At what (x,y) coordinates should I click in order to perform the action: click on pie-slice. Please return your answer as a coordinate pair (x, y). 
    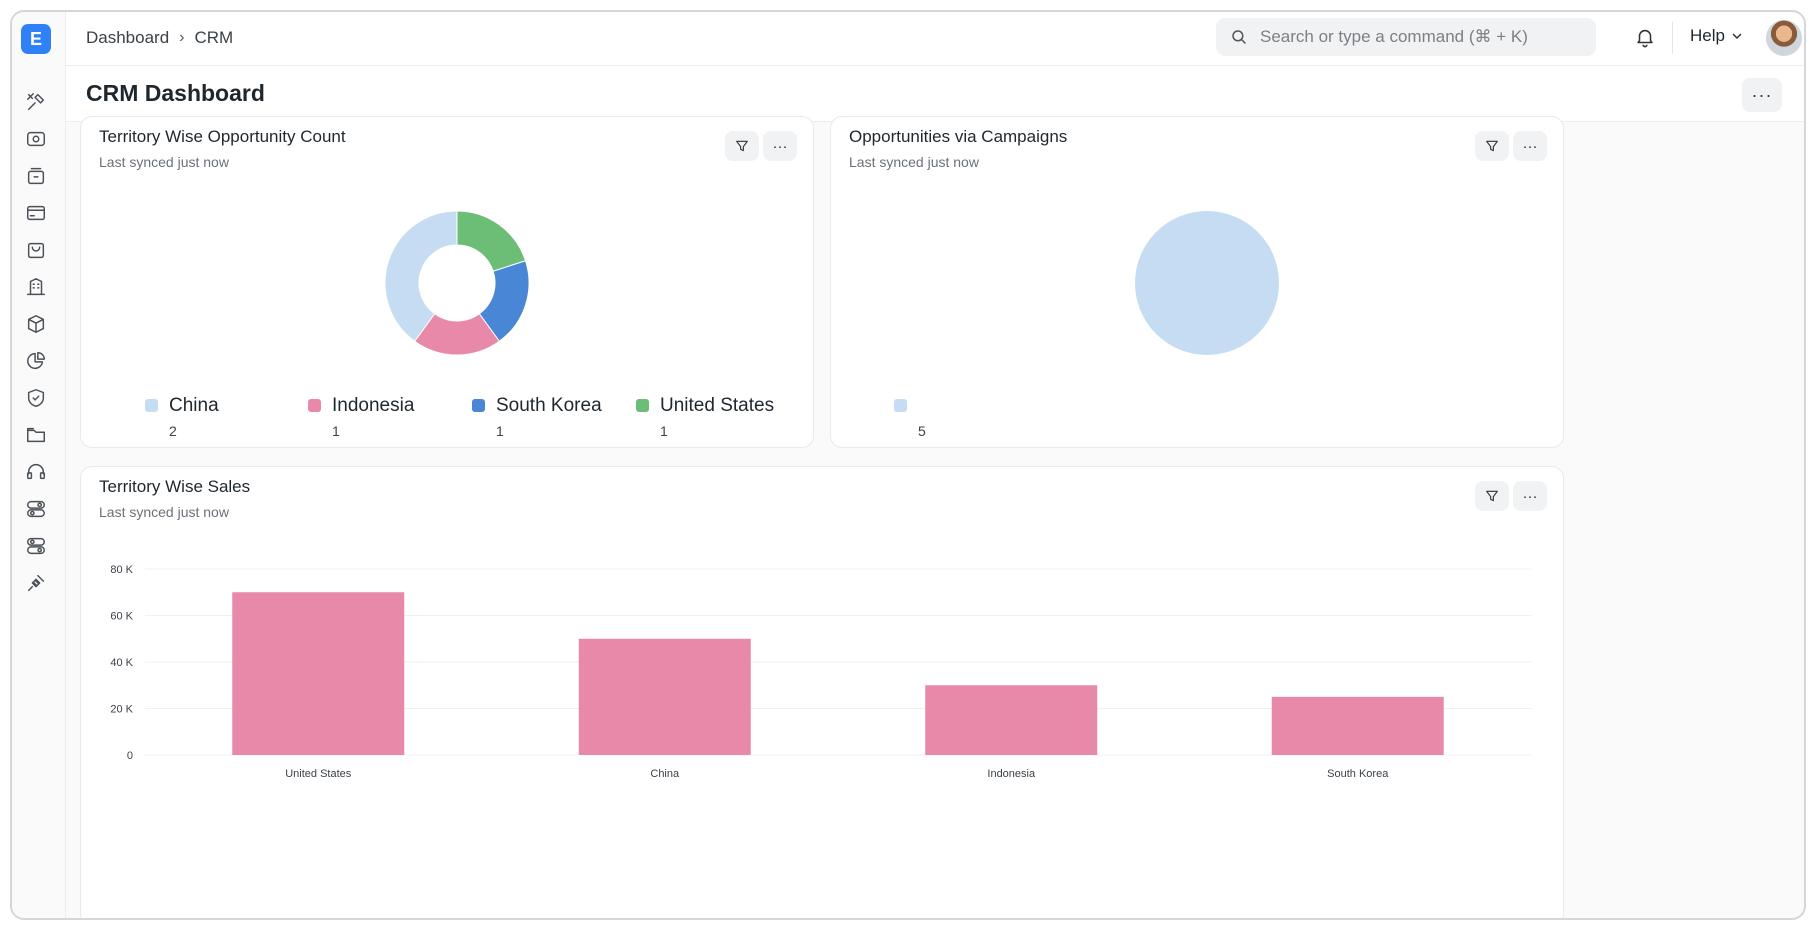
    Looking at the image, I should click on (1207, 283).